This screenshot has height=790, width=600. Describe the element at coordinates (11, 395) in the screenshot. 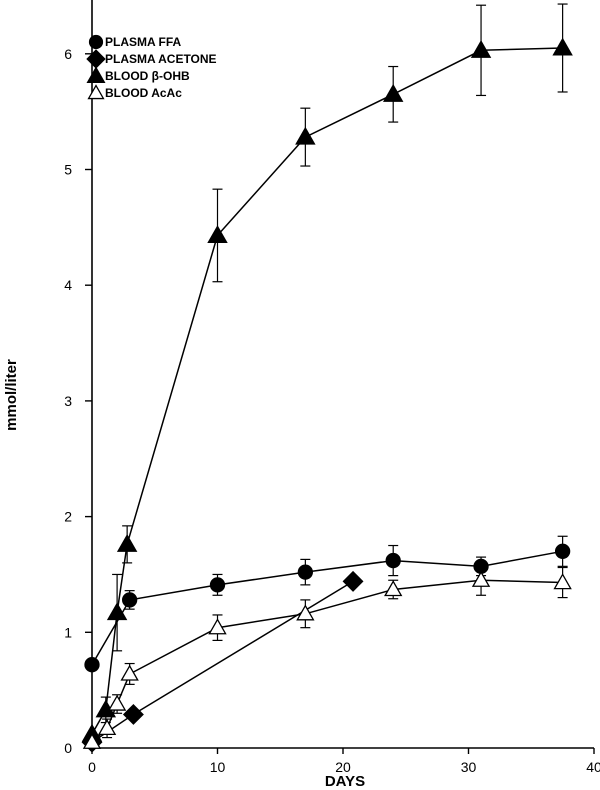

I see `y-axis-label: mmol/liter` at that location.